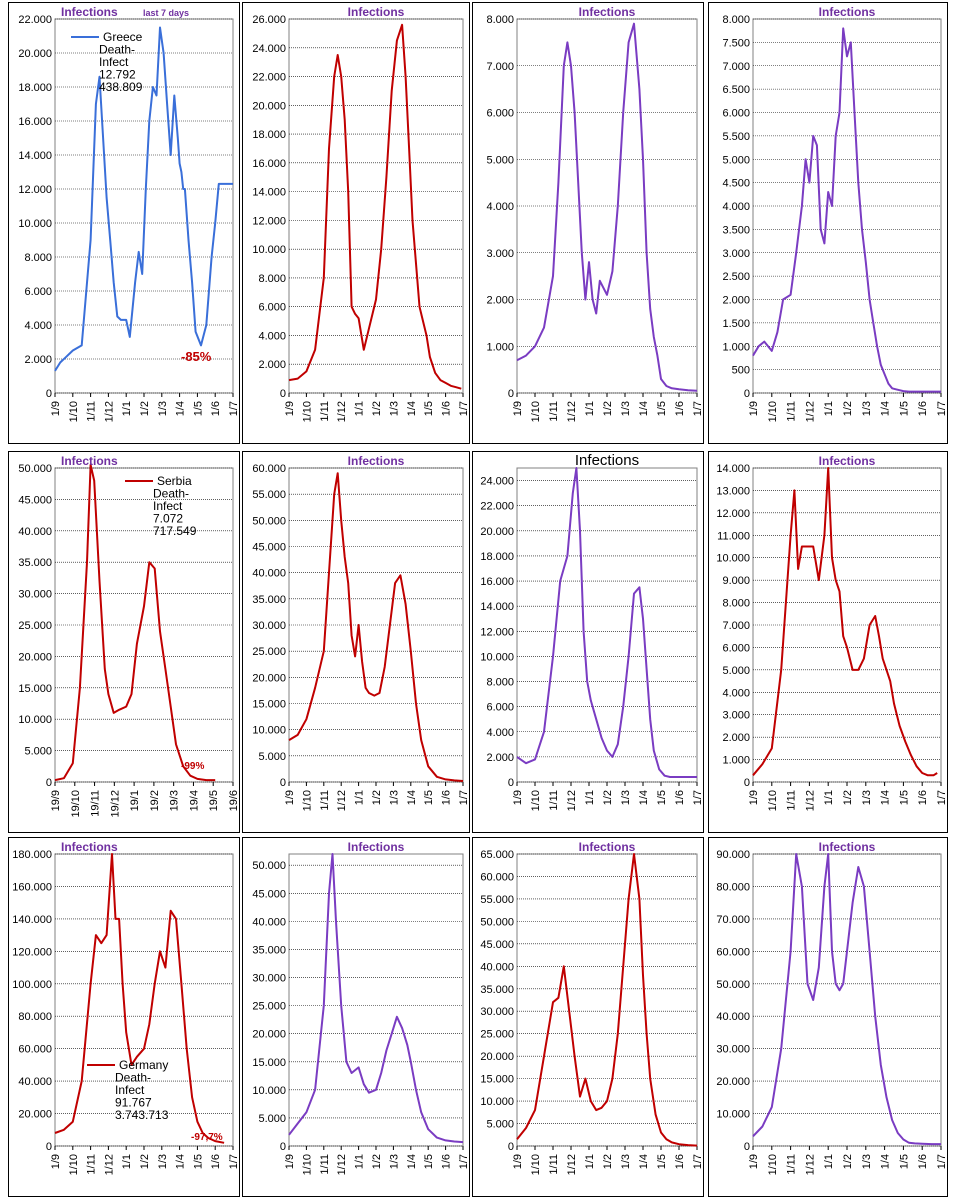 Image resolution: width=956 pixels, height=1200 pixels. Describe the element at coordinates (115, 804) in the screenshot. I see `x-tick-label: 19/12` at that location.